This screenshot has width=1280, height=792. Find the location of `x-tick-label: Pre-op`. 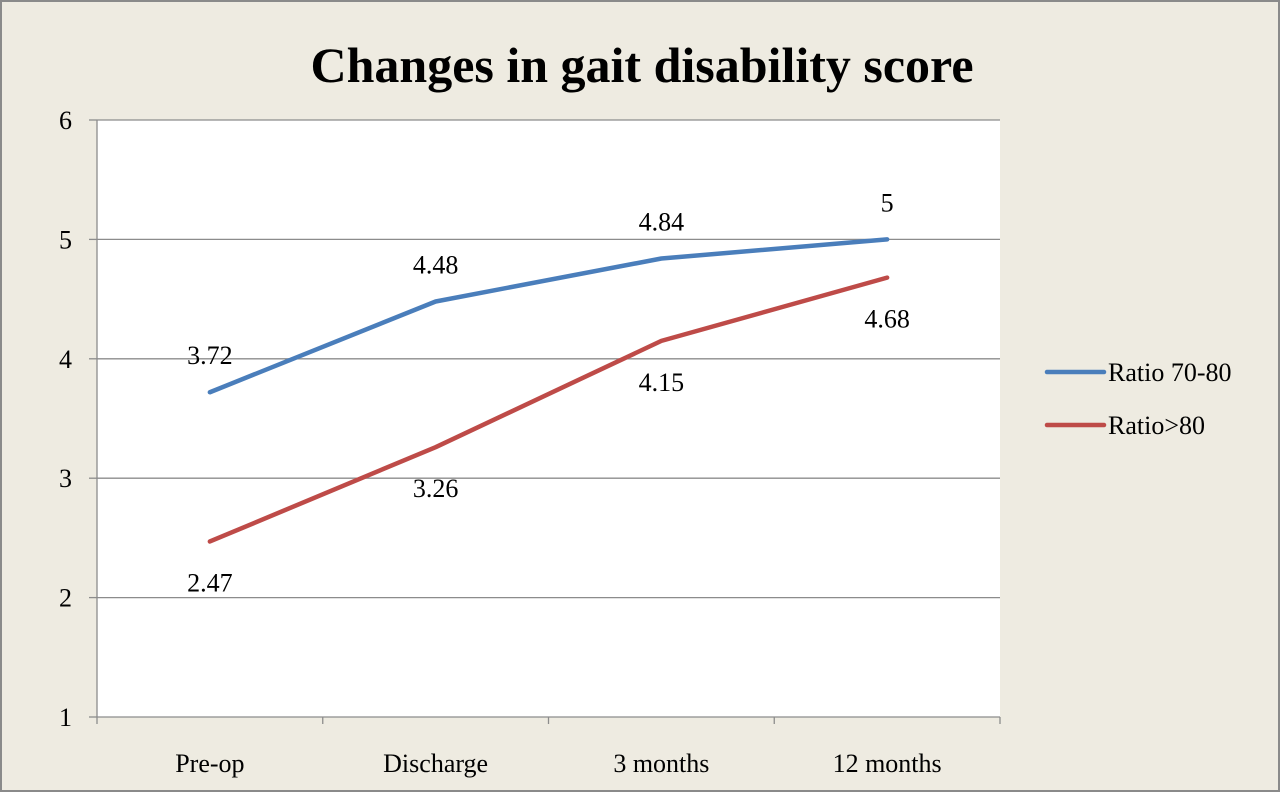

x-tick-label: Pre-op is located at coordinates (209, 763).